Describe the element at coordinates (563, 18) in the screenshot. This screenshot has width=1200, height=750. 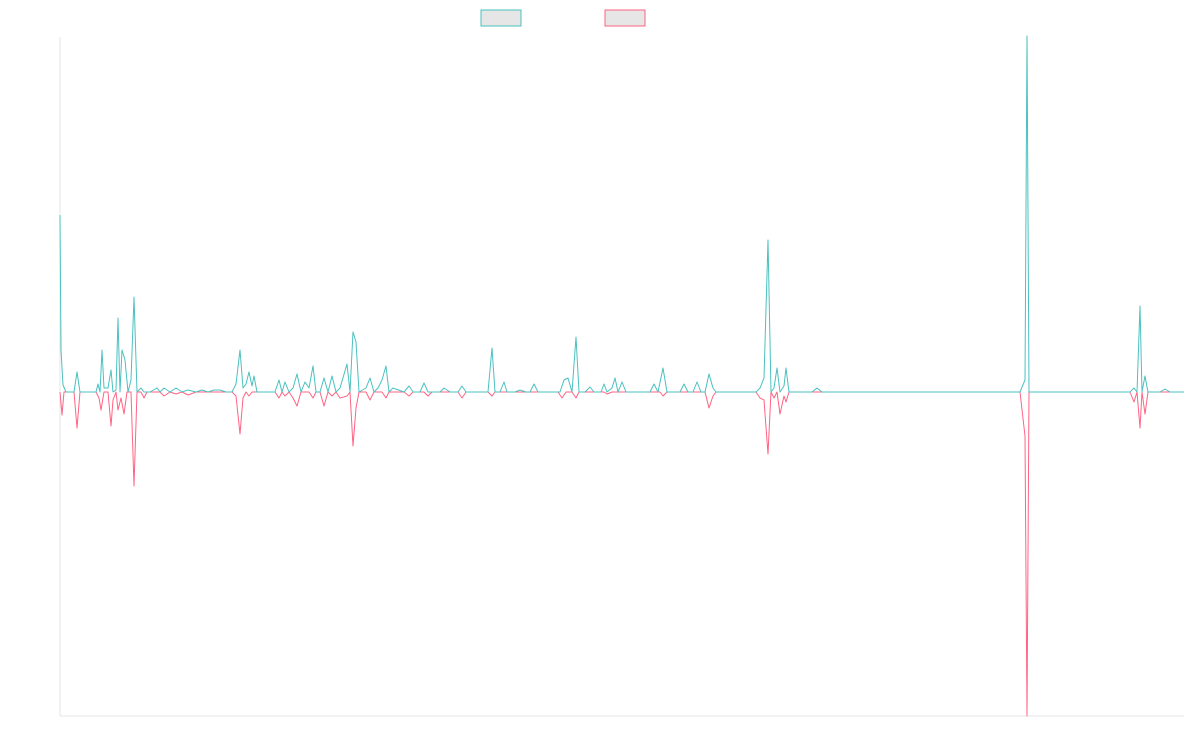
I see `legend` at that location.